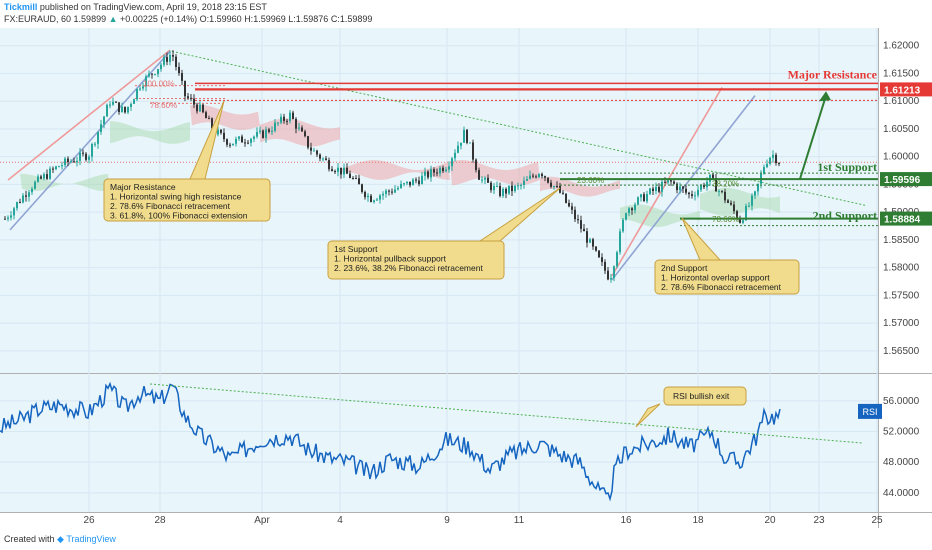 The height and width of the screenshot is (550, 932). Describe the element at coordinates (901, 129) in the screenshot. I see `price-tick-label: 1.60500` at that location.